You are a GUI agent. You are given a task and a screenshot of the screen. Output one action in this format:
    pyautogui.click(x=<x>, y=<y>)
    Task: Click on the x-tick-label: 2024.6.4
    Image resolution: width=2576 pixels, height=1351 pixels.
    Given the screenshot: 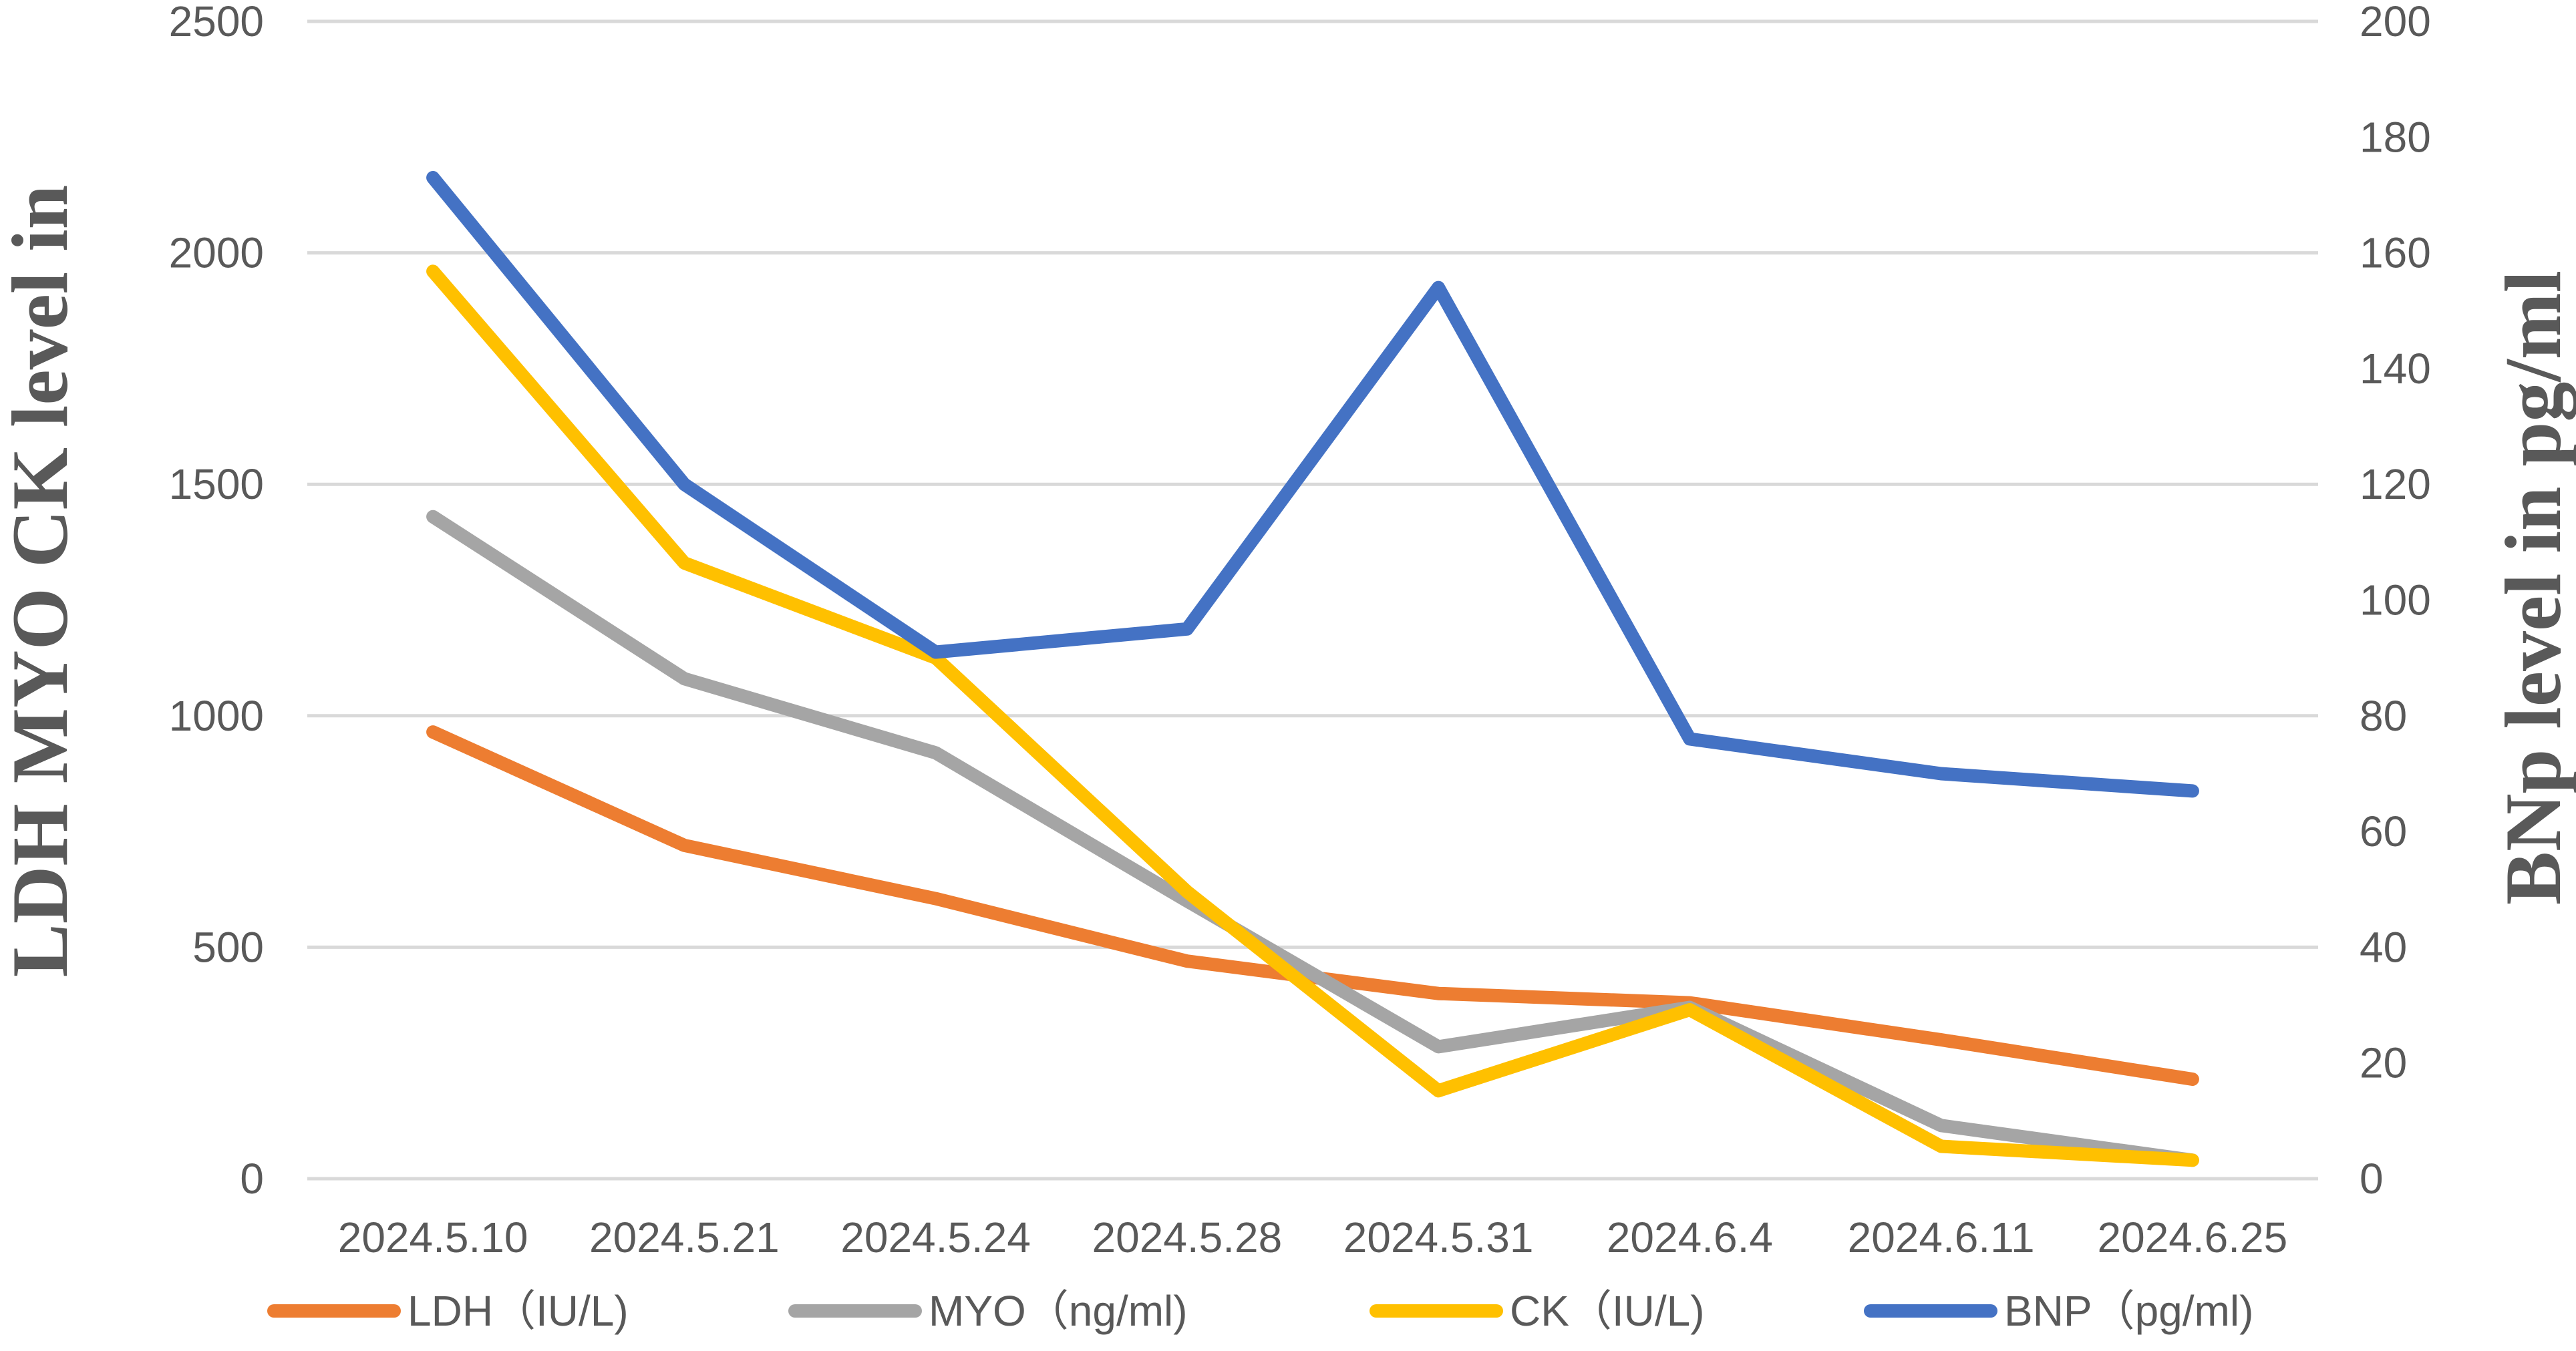 What is the action you would take?
    pyautogui.click(x=1690, y=1237)
    